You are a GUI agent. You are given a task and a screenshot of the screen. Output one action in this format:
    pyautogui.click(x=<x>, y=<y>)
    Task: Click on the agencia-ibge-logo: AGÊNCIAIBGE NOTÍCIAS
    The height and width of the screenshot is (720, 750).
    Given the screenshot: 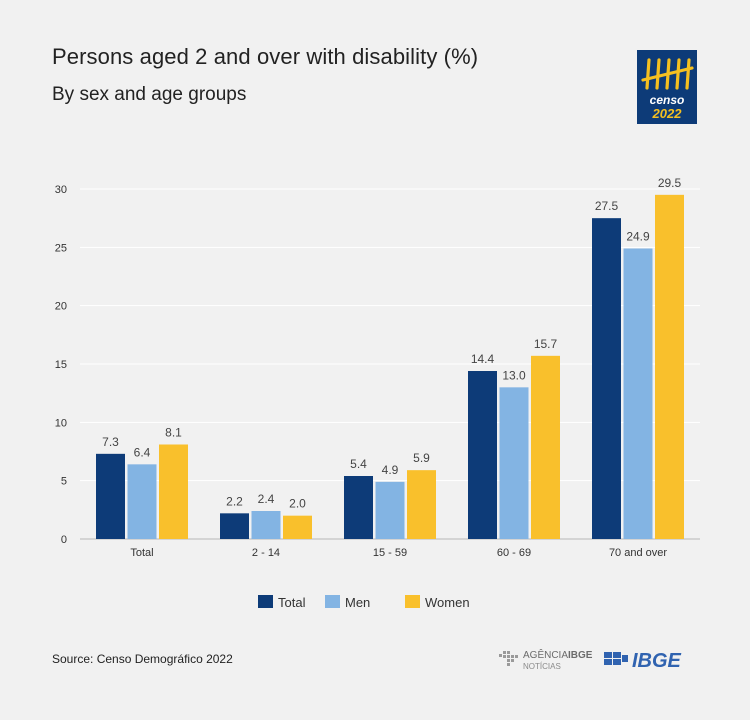 What is the action you would take?
    pyautogui.click(x=546, y=659)
    